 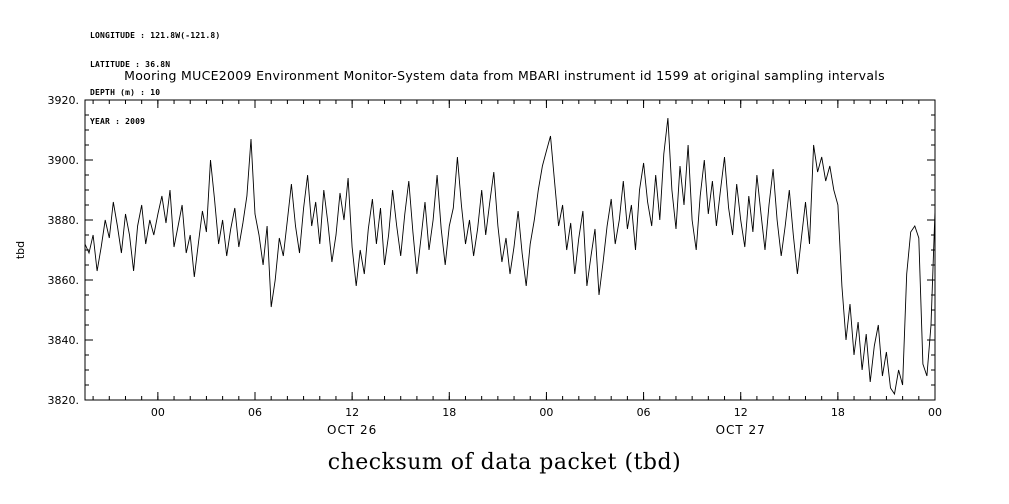 What do you see at coordinates (741, 430) in the screenshot?
I see `date-label: OCT 27` at bounding box center [741, 430].